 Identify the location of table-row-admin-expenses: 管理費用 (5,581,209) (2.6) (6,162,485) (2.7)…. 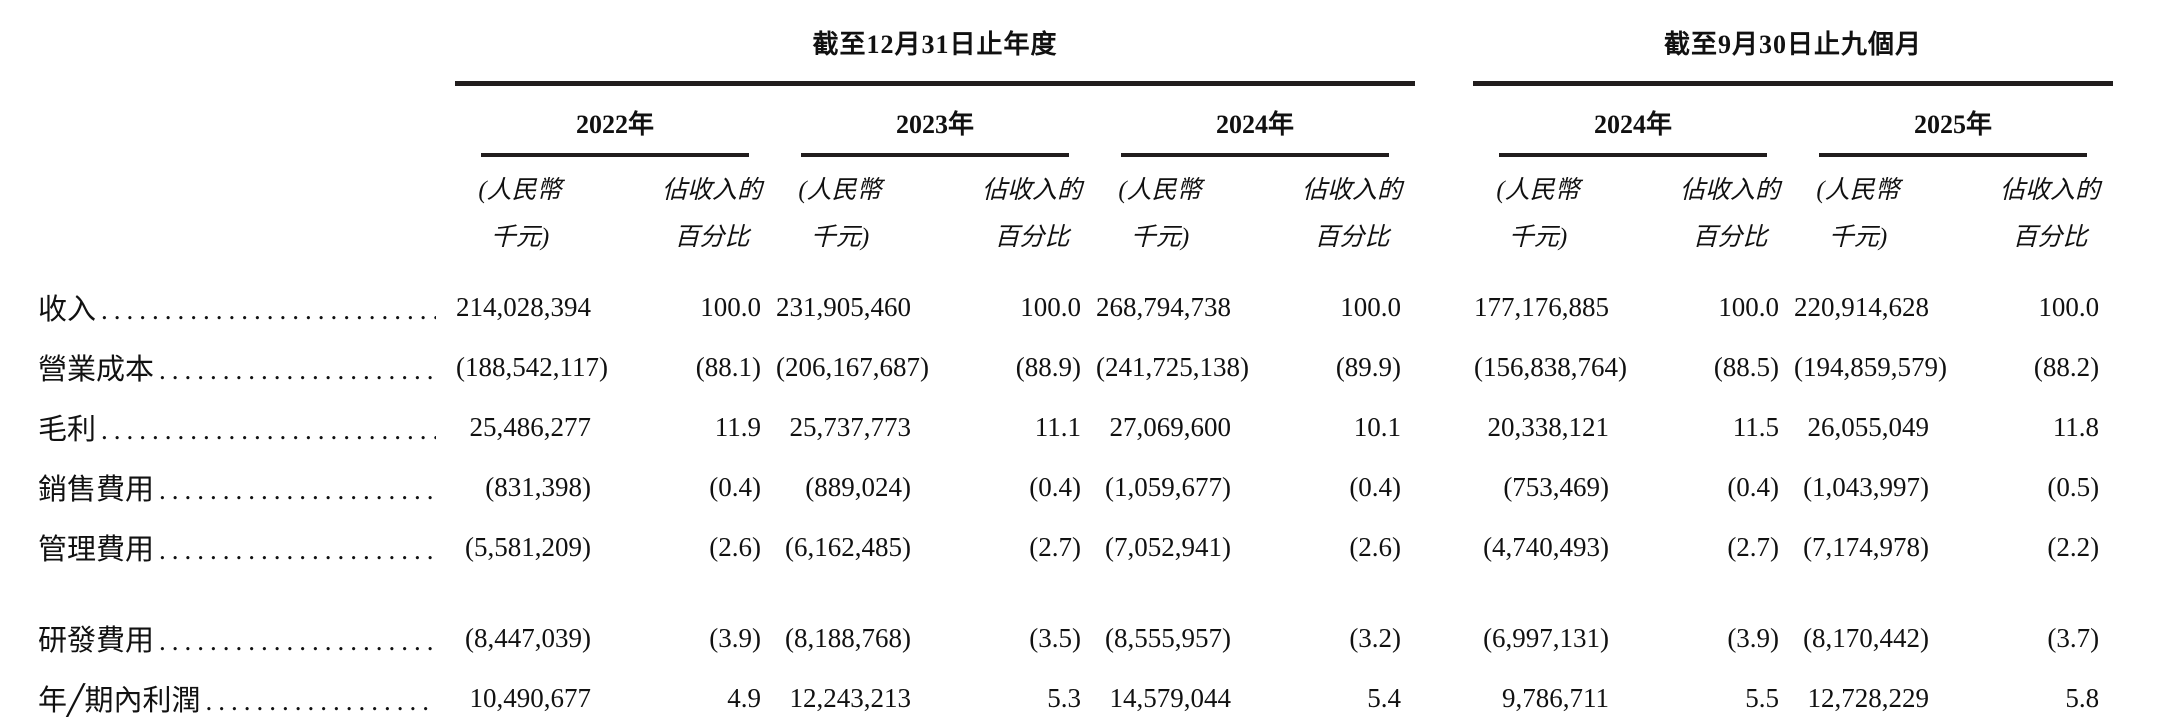
(1090, 547).